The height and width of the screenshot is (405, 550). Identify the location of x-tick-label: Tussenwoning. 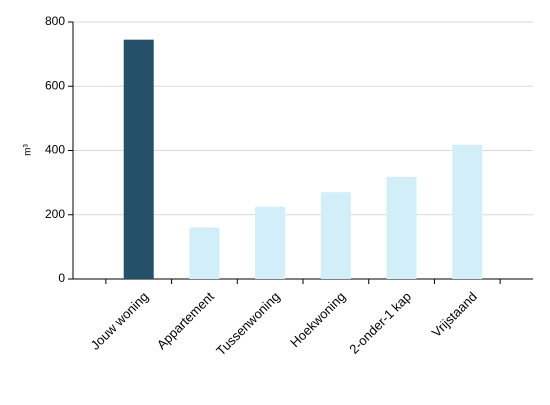
(248, 324).